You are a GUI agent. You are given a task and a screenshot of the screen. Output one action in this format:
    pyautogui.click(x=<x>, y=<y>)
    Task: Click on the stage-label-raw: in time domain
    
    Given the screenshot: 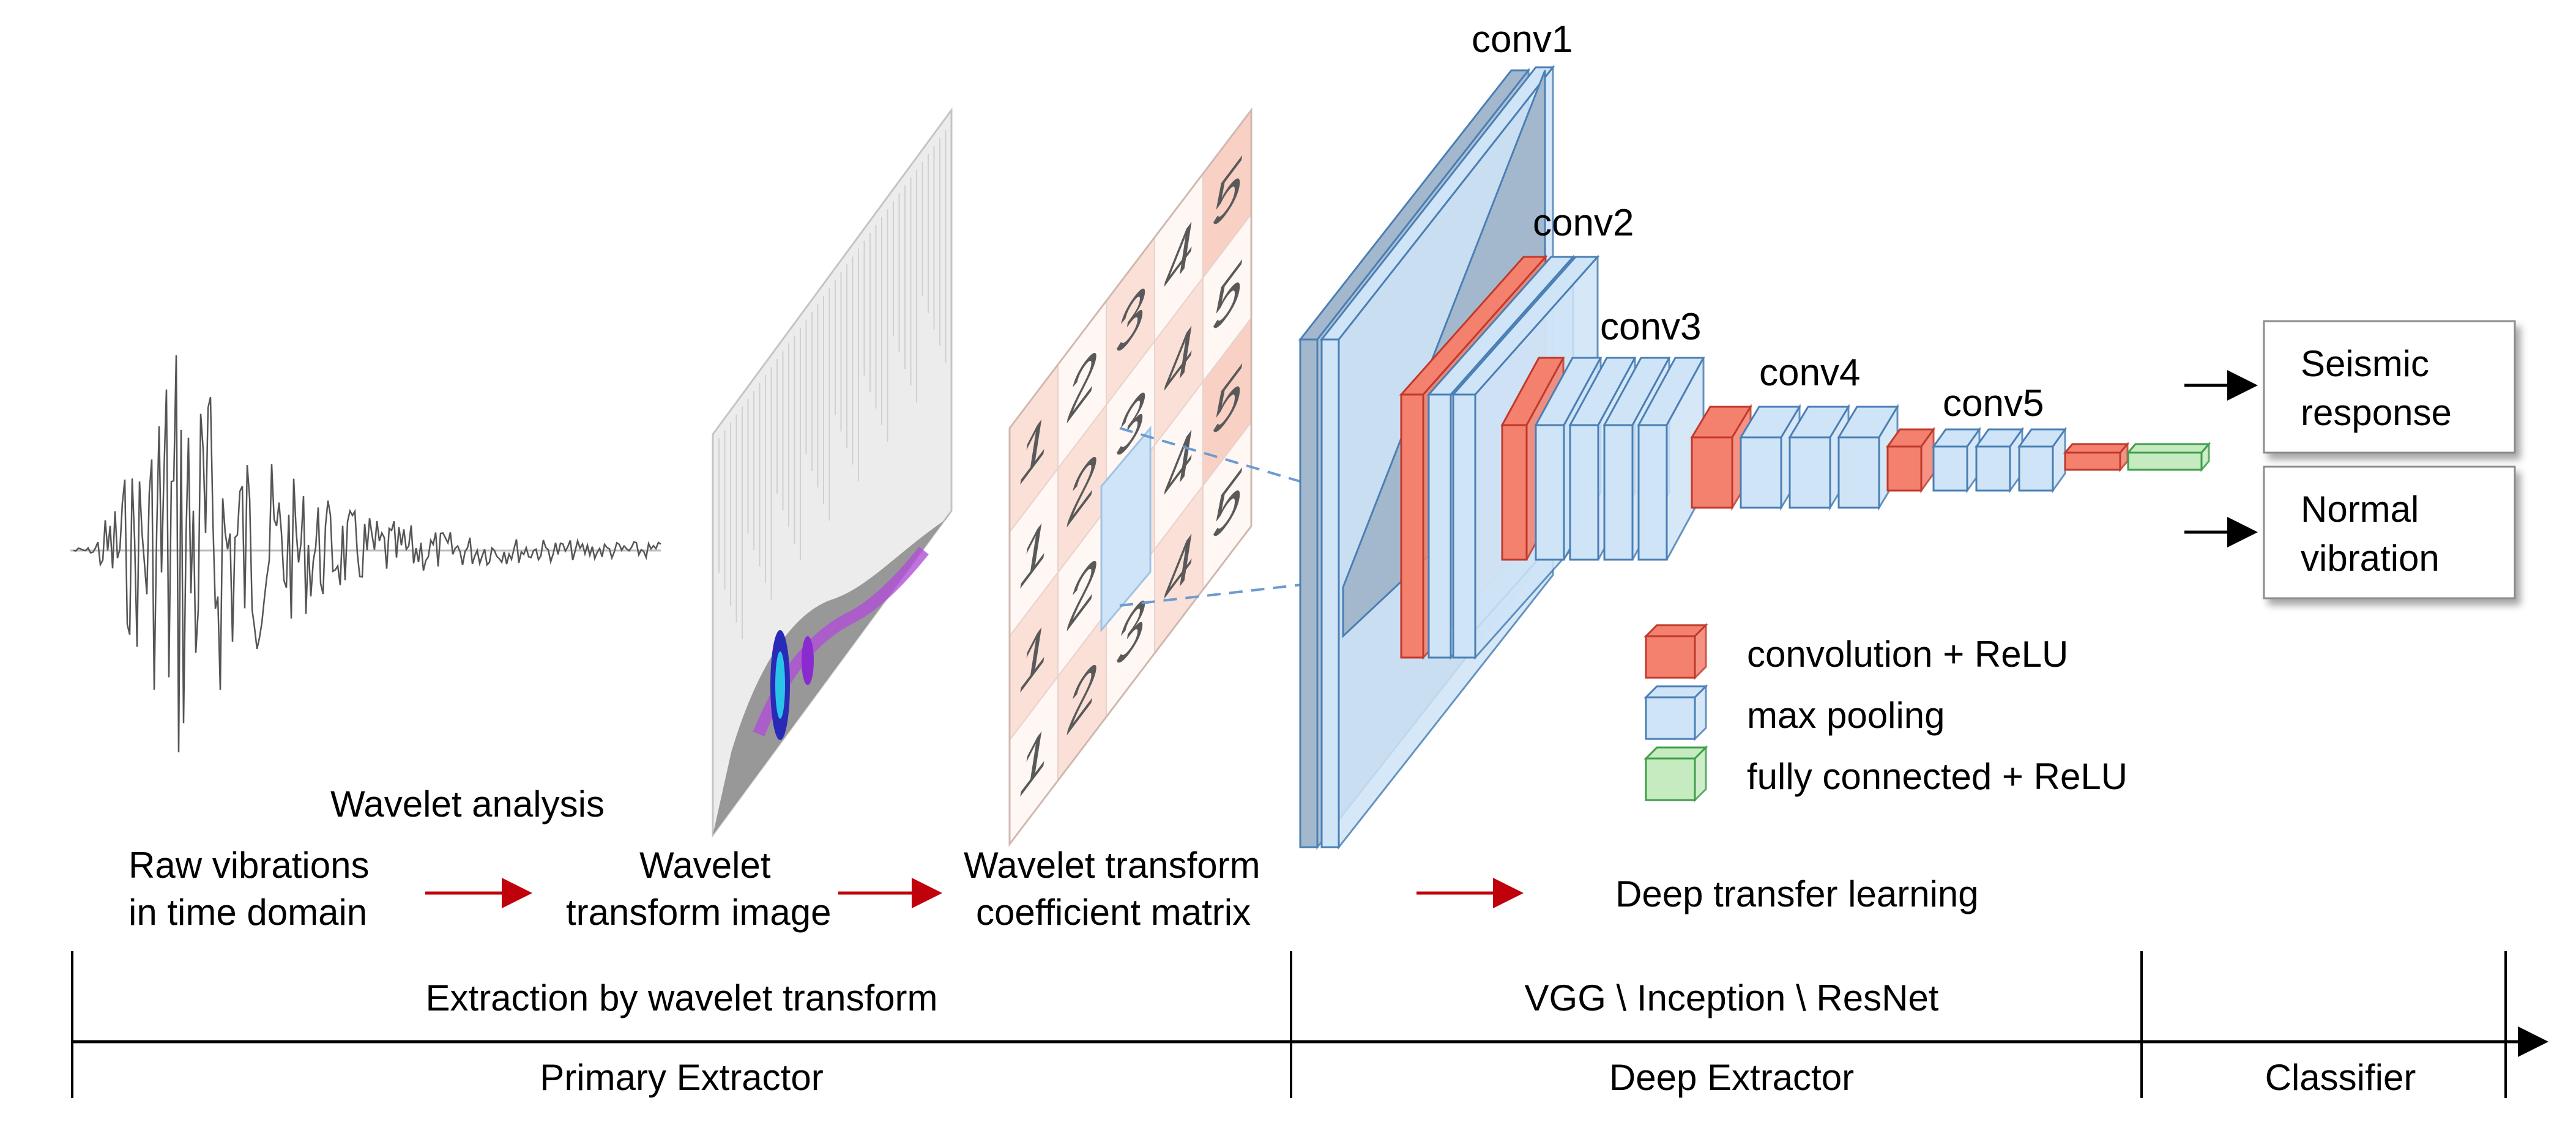 What is the action you would take?
    pyautogui.click(x=248, y=912)
    